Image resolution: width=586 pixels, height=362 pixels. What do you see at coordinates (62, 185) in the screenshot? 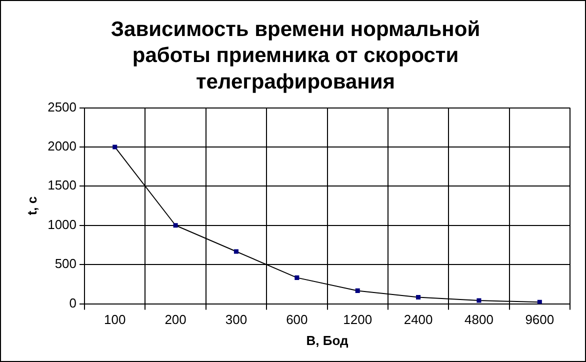
I see `y-tick-label: 1500` at bounding box center [62, 185].